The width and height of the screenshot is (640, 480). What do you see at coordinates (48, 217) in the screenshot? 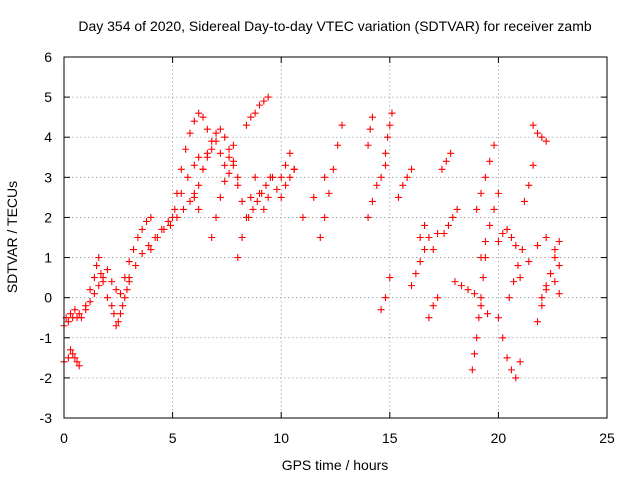
I see `y-tick-label: 2` at bounding box center [48, 217].